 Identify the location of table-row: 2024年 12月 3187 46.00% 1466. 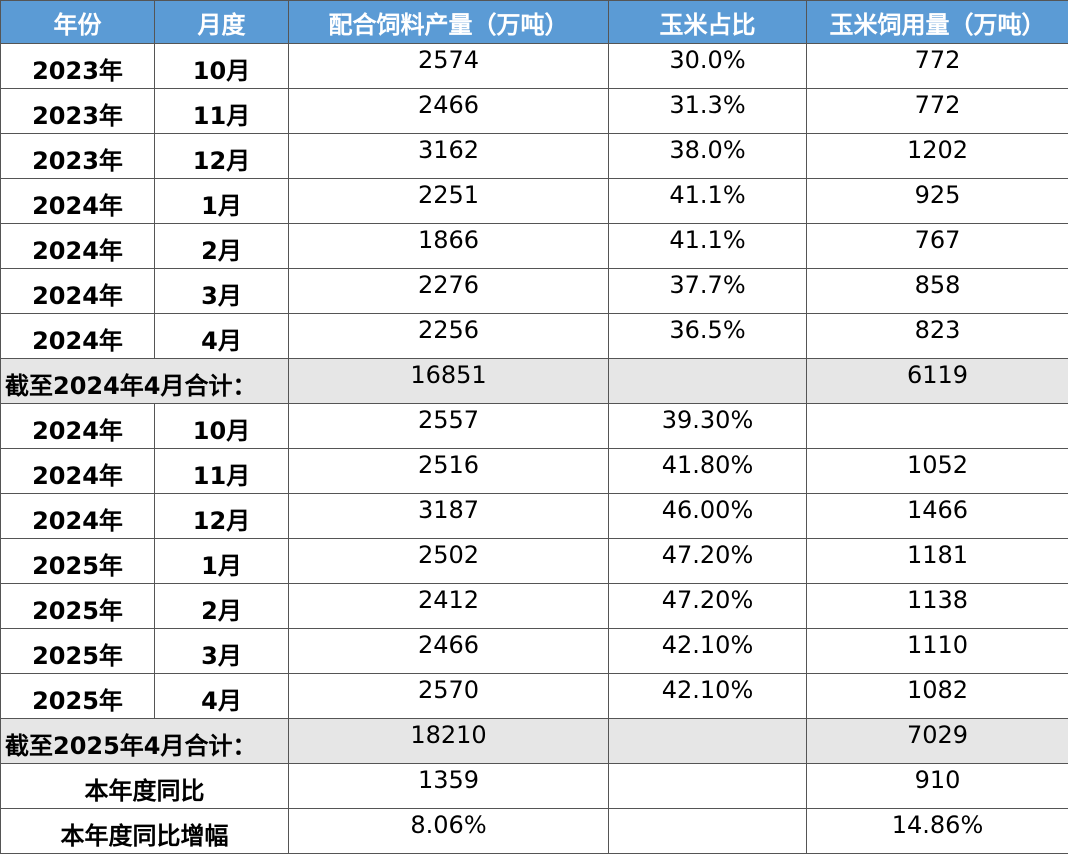
(534, 516).